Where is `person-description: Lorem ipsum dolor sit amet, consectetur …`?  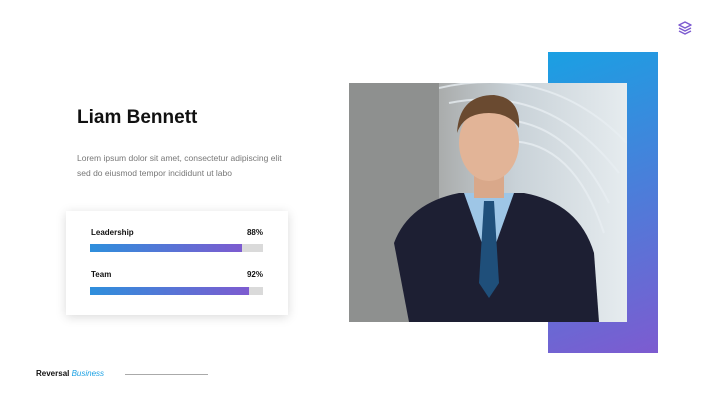
person-description: Lorem ipsum dolor sit amet, consectetur … is located at coordinates (179, 165).